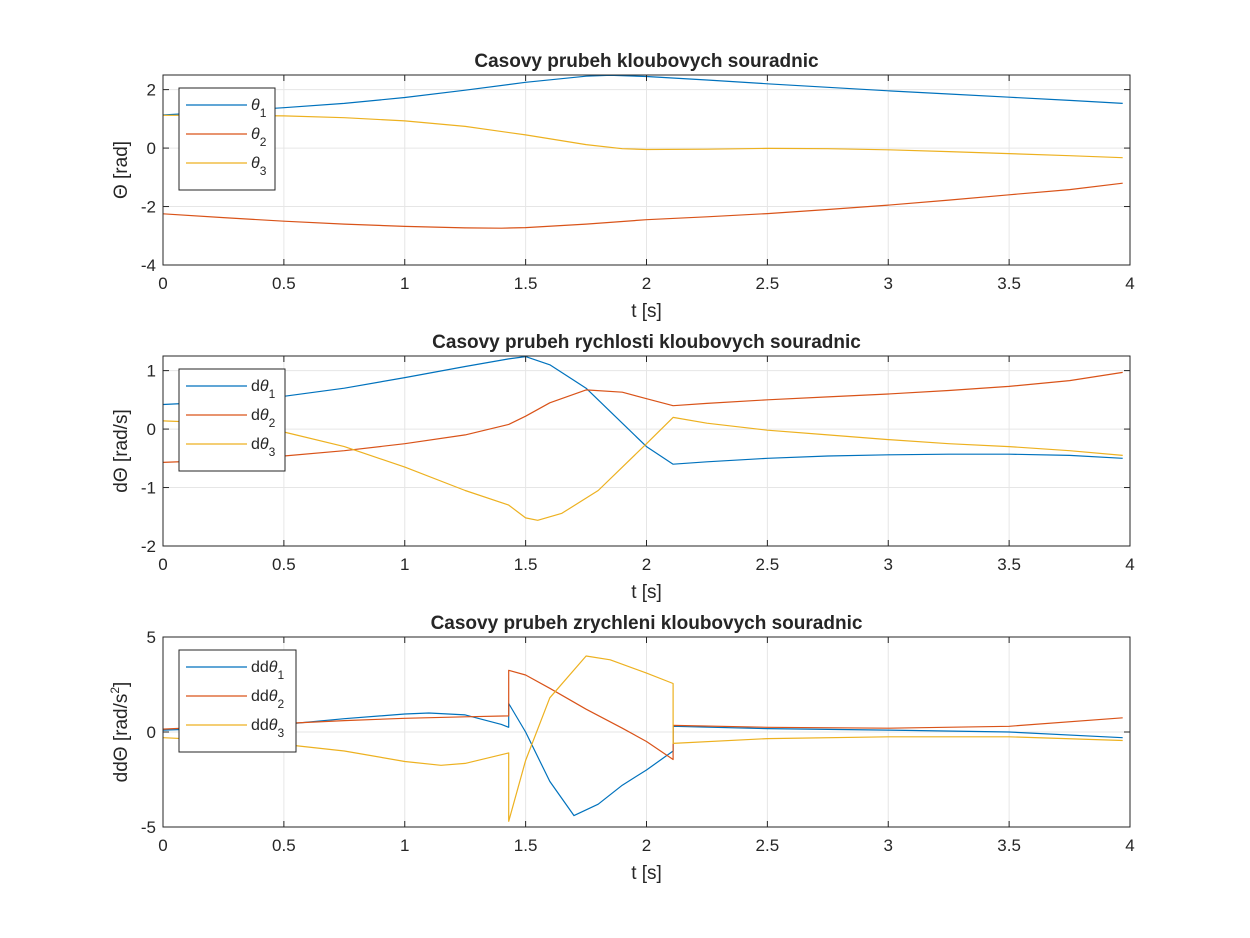 The width and height of the screenshot is (1250, 938). What do you see at coordinates (263, 389) in the screenshot?
I see `legend-entry: dθ1` at bounding box center [263, 389].